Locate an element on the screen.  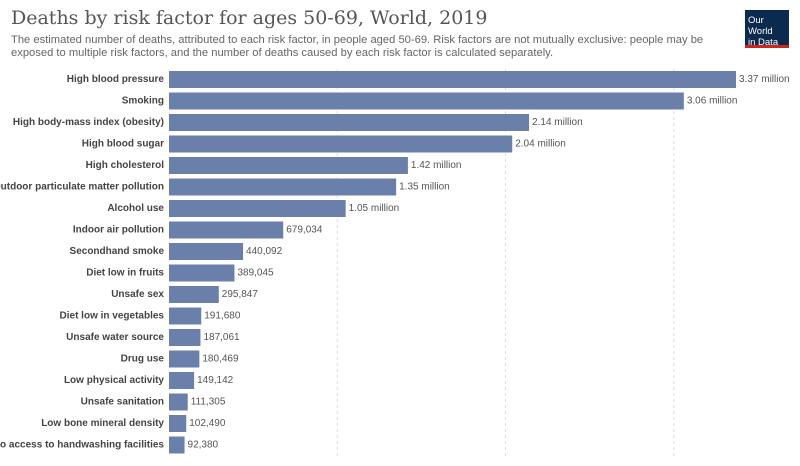
value-label: 679,034 is located at coordinates (304, 230).